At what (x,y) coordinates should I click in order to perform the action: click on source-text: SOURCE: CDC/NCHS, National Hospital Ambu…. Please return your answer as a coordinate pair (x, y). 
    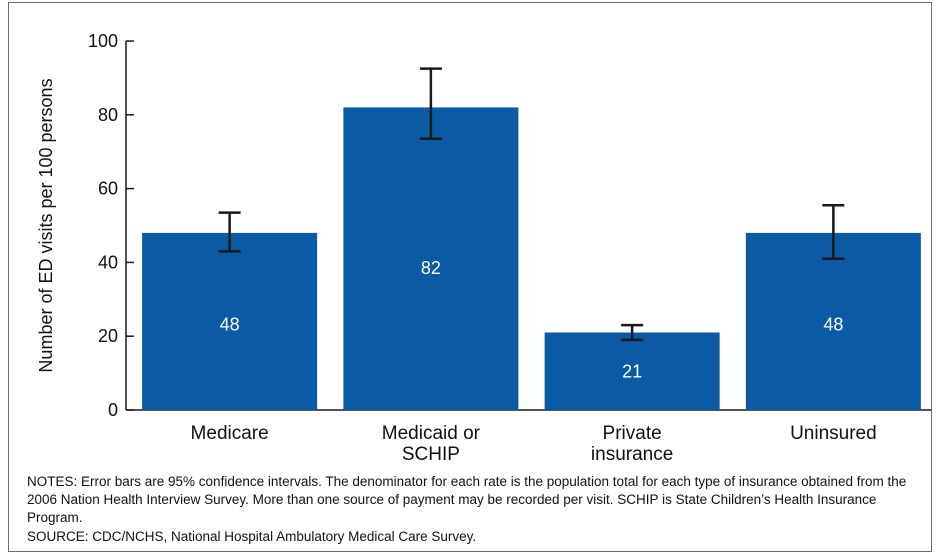
    Looking at the image, I should click on (252, 536).